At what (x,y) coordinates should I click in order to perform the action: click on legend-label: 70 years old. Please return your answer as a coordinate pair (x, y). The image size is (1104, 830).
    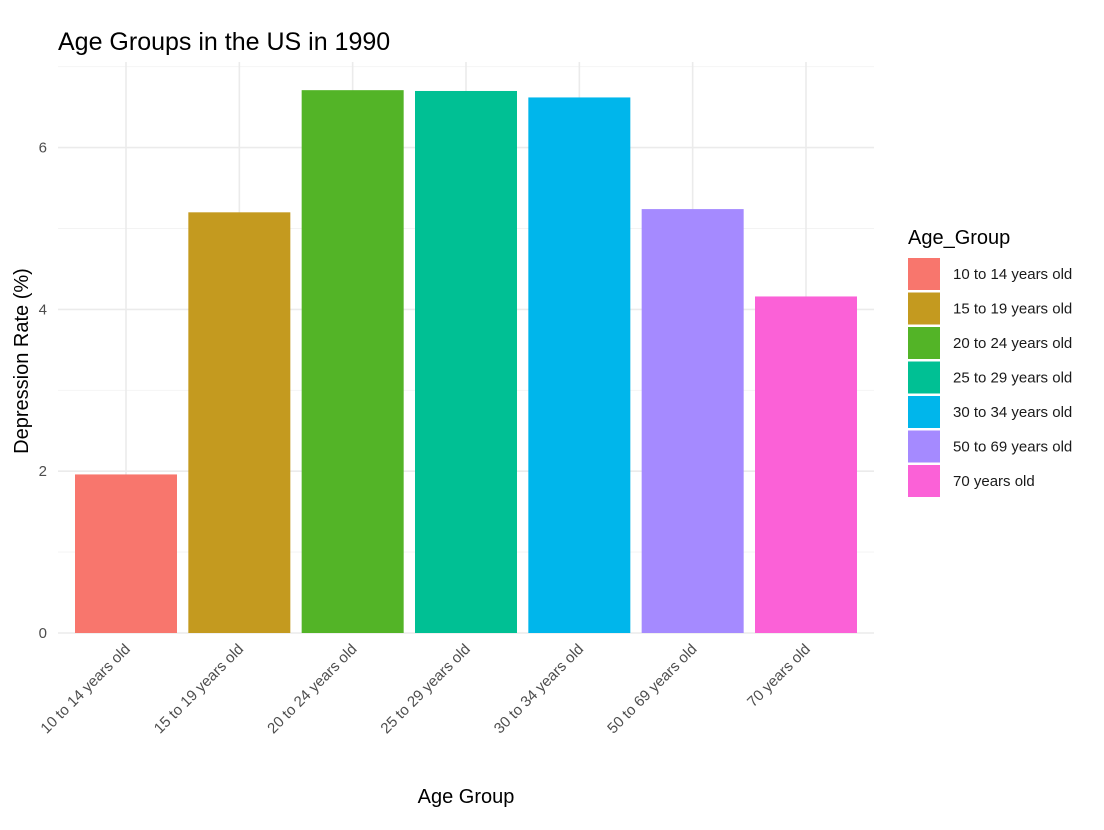
    Looking at the image, I should click on (994, 481).